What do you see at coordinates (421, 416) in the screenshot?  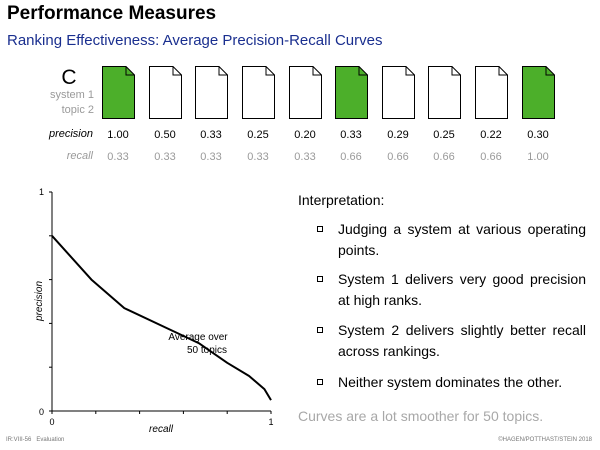 I see `smoothness-note: Curves are a lot smoother for 50 topics.` at bounding box center [421, 416].